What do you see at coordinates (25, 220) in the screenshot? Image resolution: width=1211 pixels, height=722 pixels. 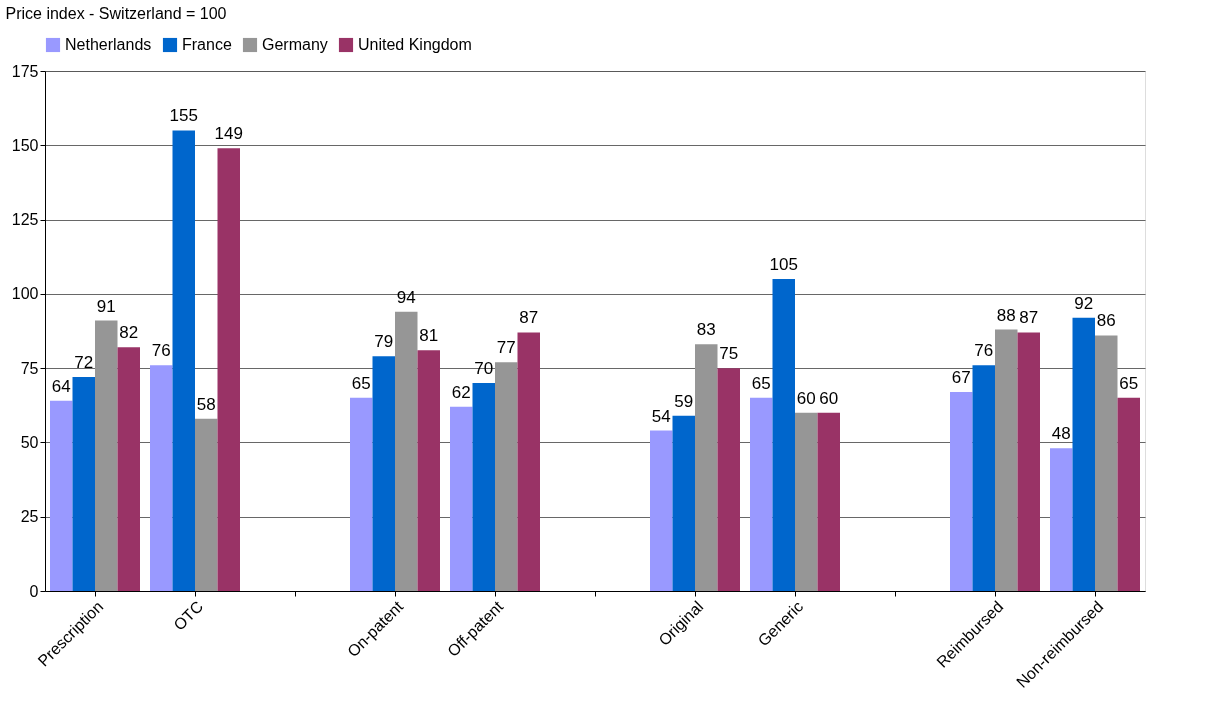 I see `y-tick-label: 125` at bounding box center [25, 220].